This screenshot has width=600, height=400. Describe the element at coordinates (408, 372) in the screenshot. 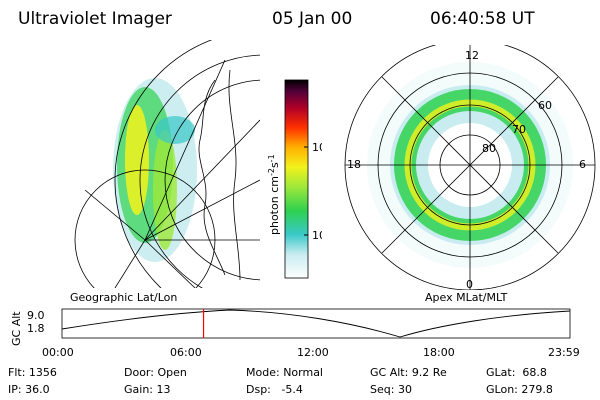

I see `info-gcalt: GC Alt: 9.2 Re` at that location.